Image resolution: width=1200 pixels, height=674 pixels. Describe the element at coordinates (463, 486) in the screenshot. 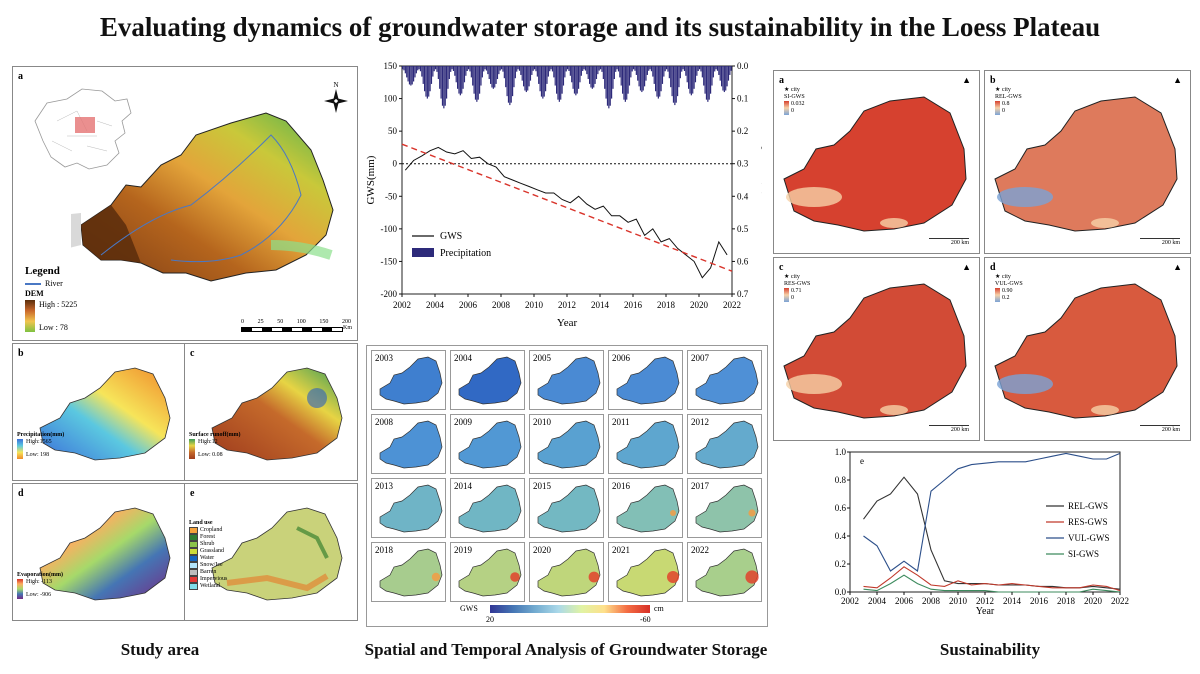

I see `year-label: 2014` at that location.